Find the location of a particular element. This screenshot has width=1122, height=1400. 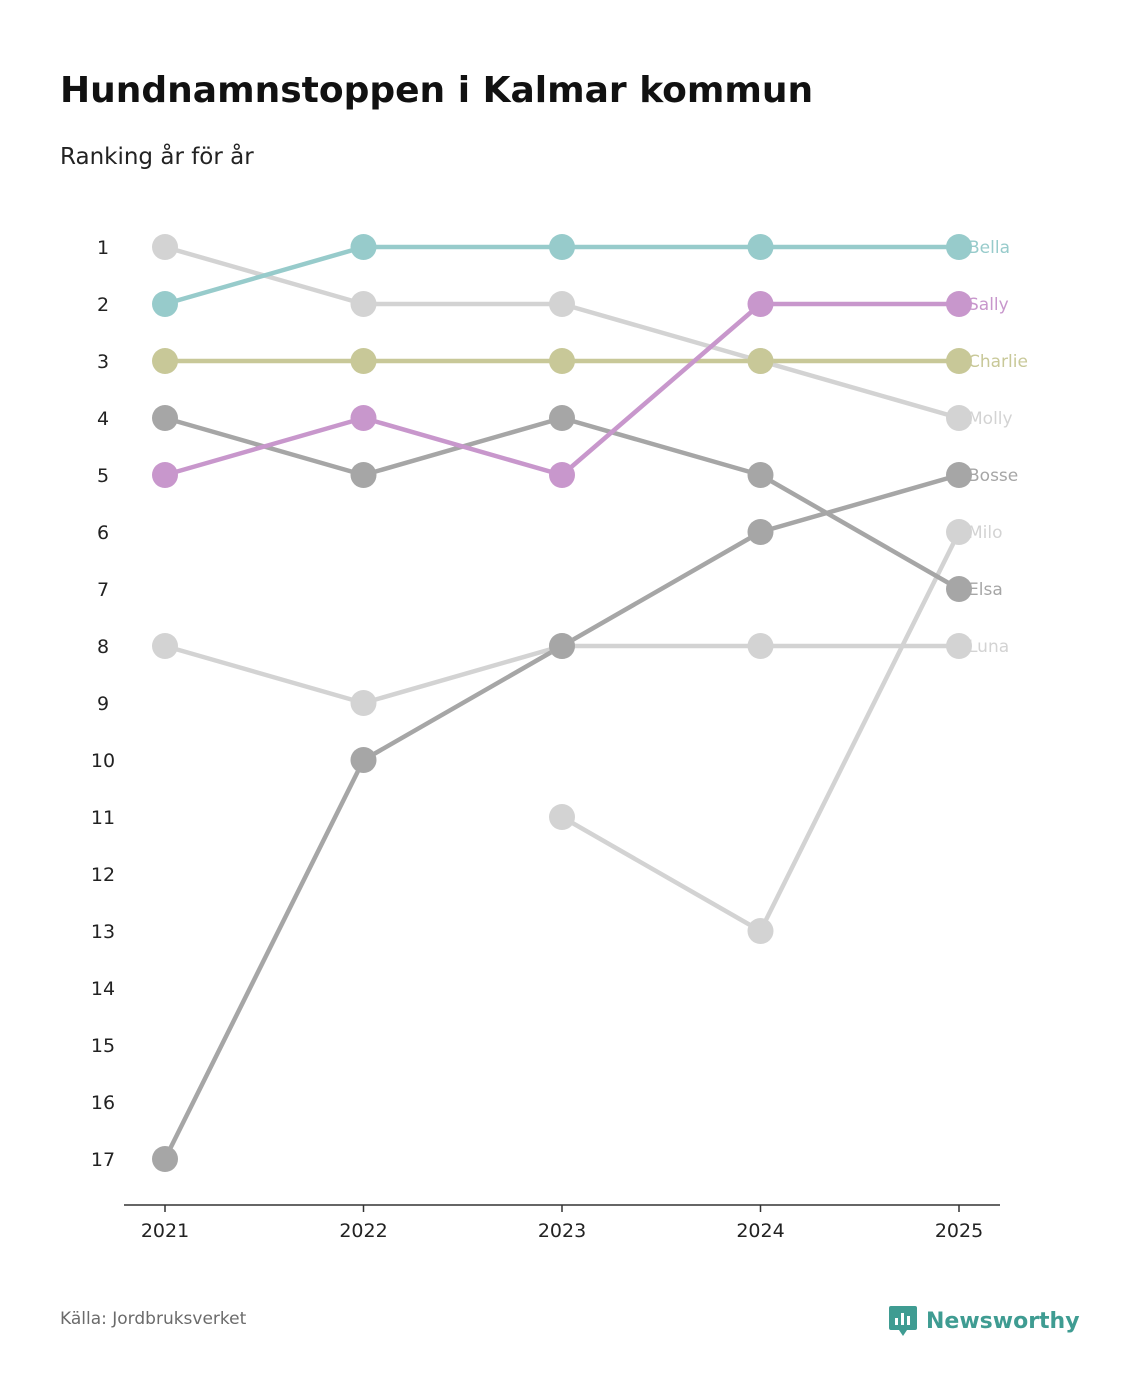

point-bosse-2023: Bosse 2023: 8 is located at coordinates (562, 646).